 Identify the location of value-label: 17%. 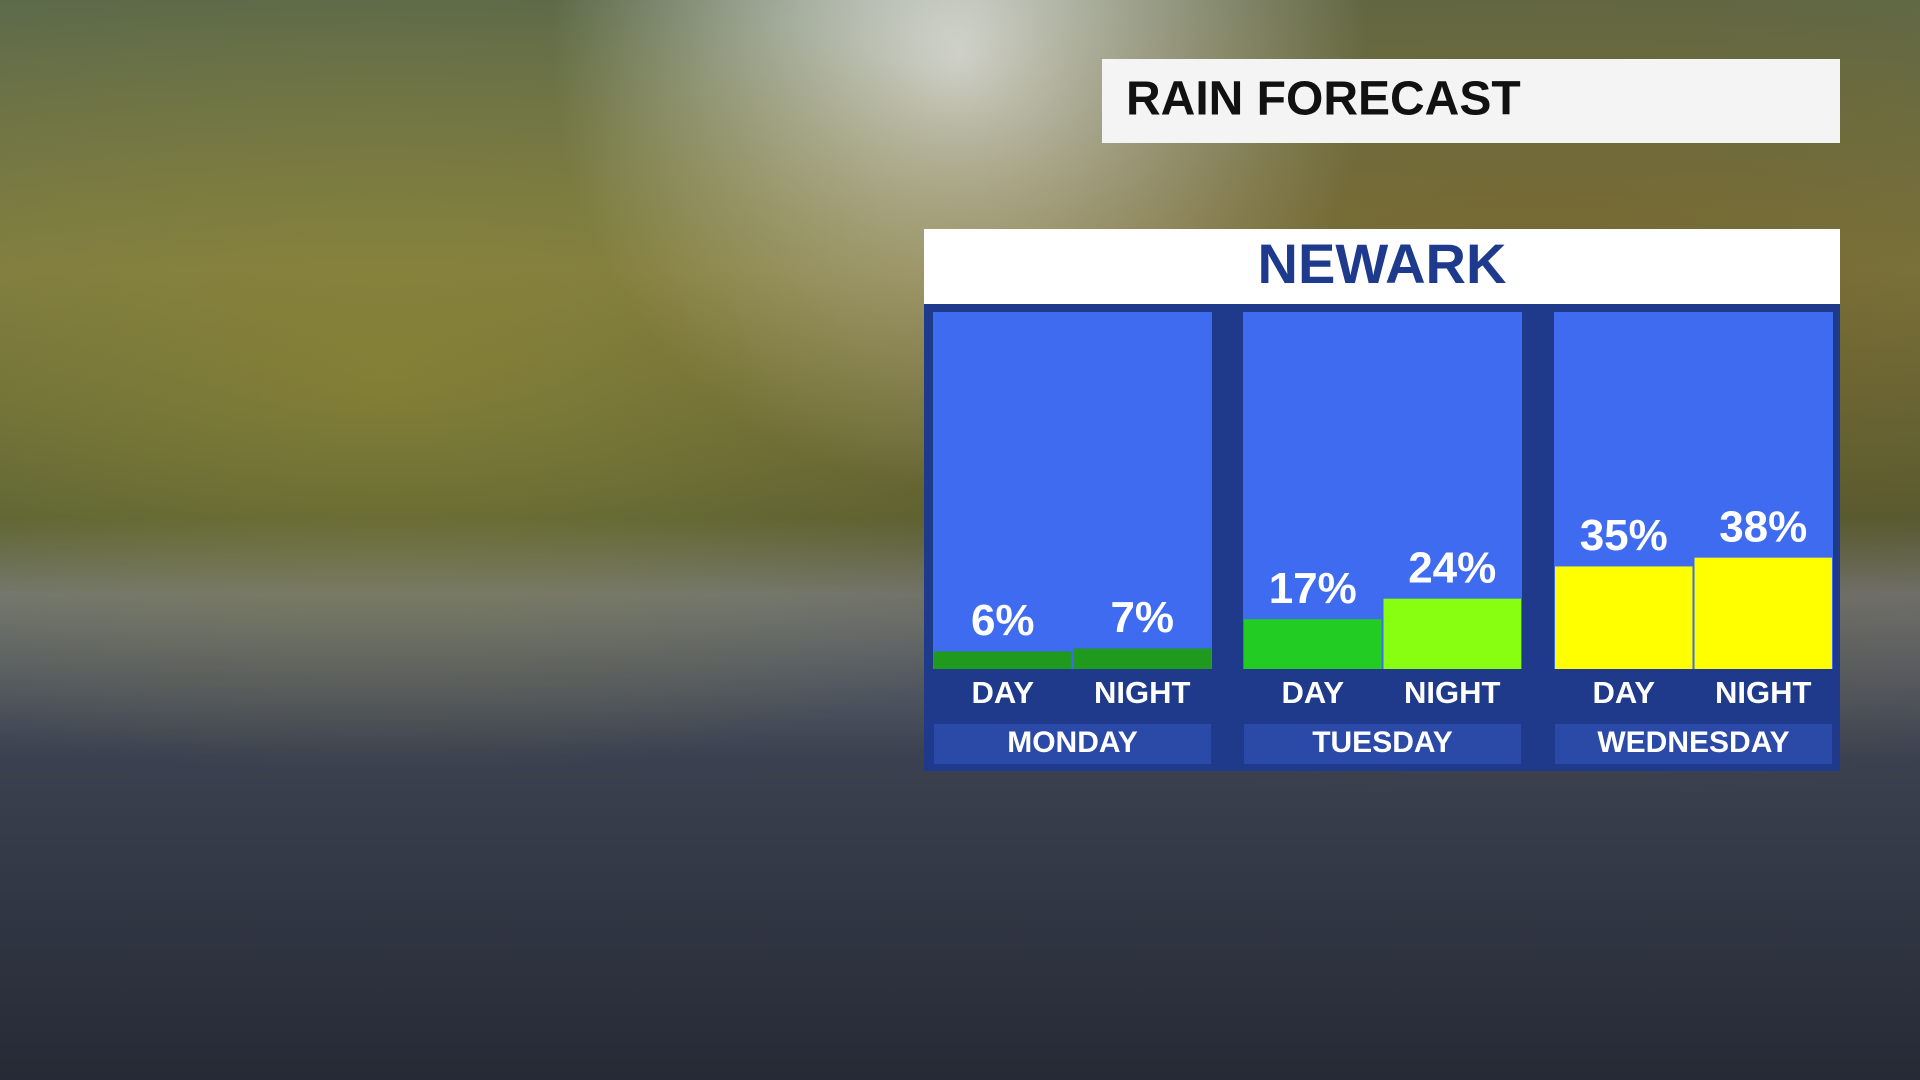
(1313, 588).